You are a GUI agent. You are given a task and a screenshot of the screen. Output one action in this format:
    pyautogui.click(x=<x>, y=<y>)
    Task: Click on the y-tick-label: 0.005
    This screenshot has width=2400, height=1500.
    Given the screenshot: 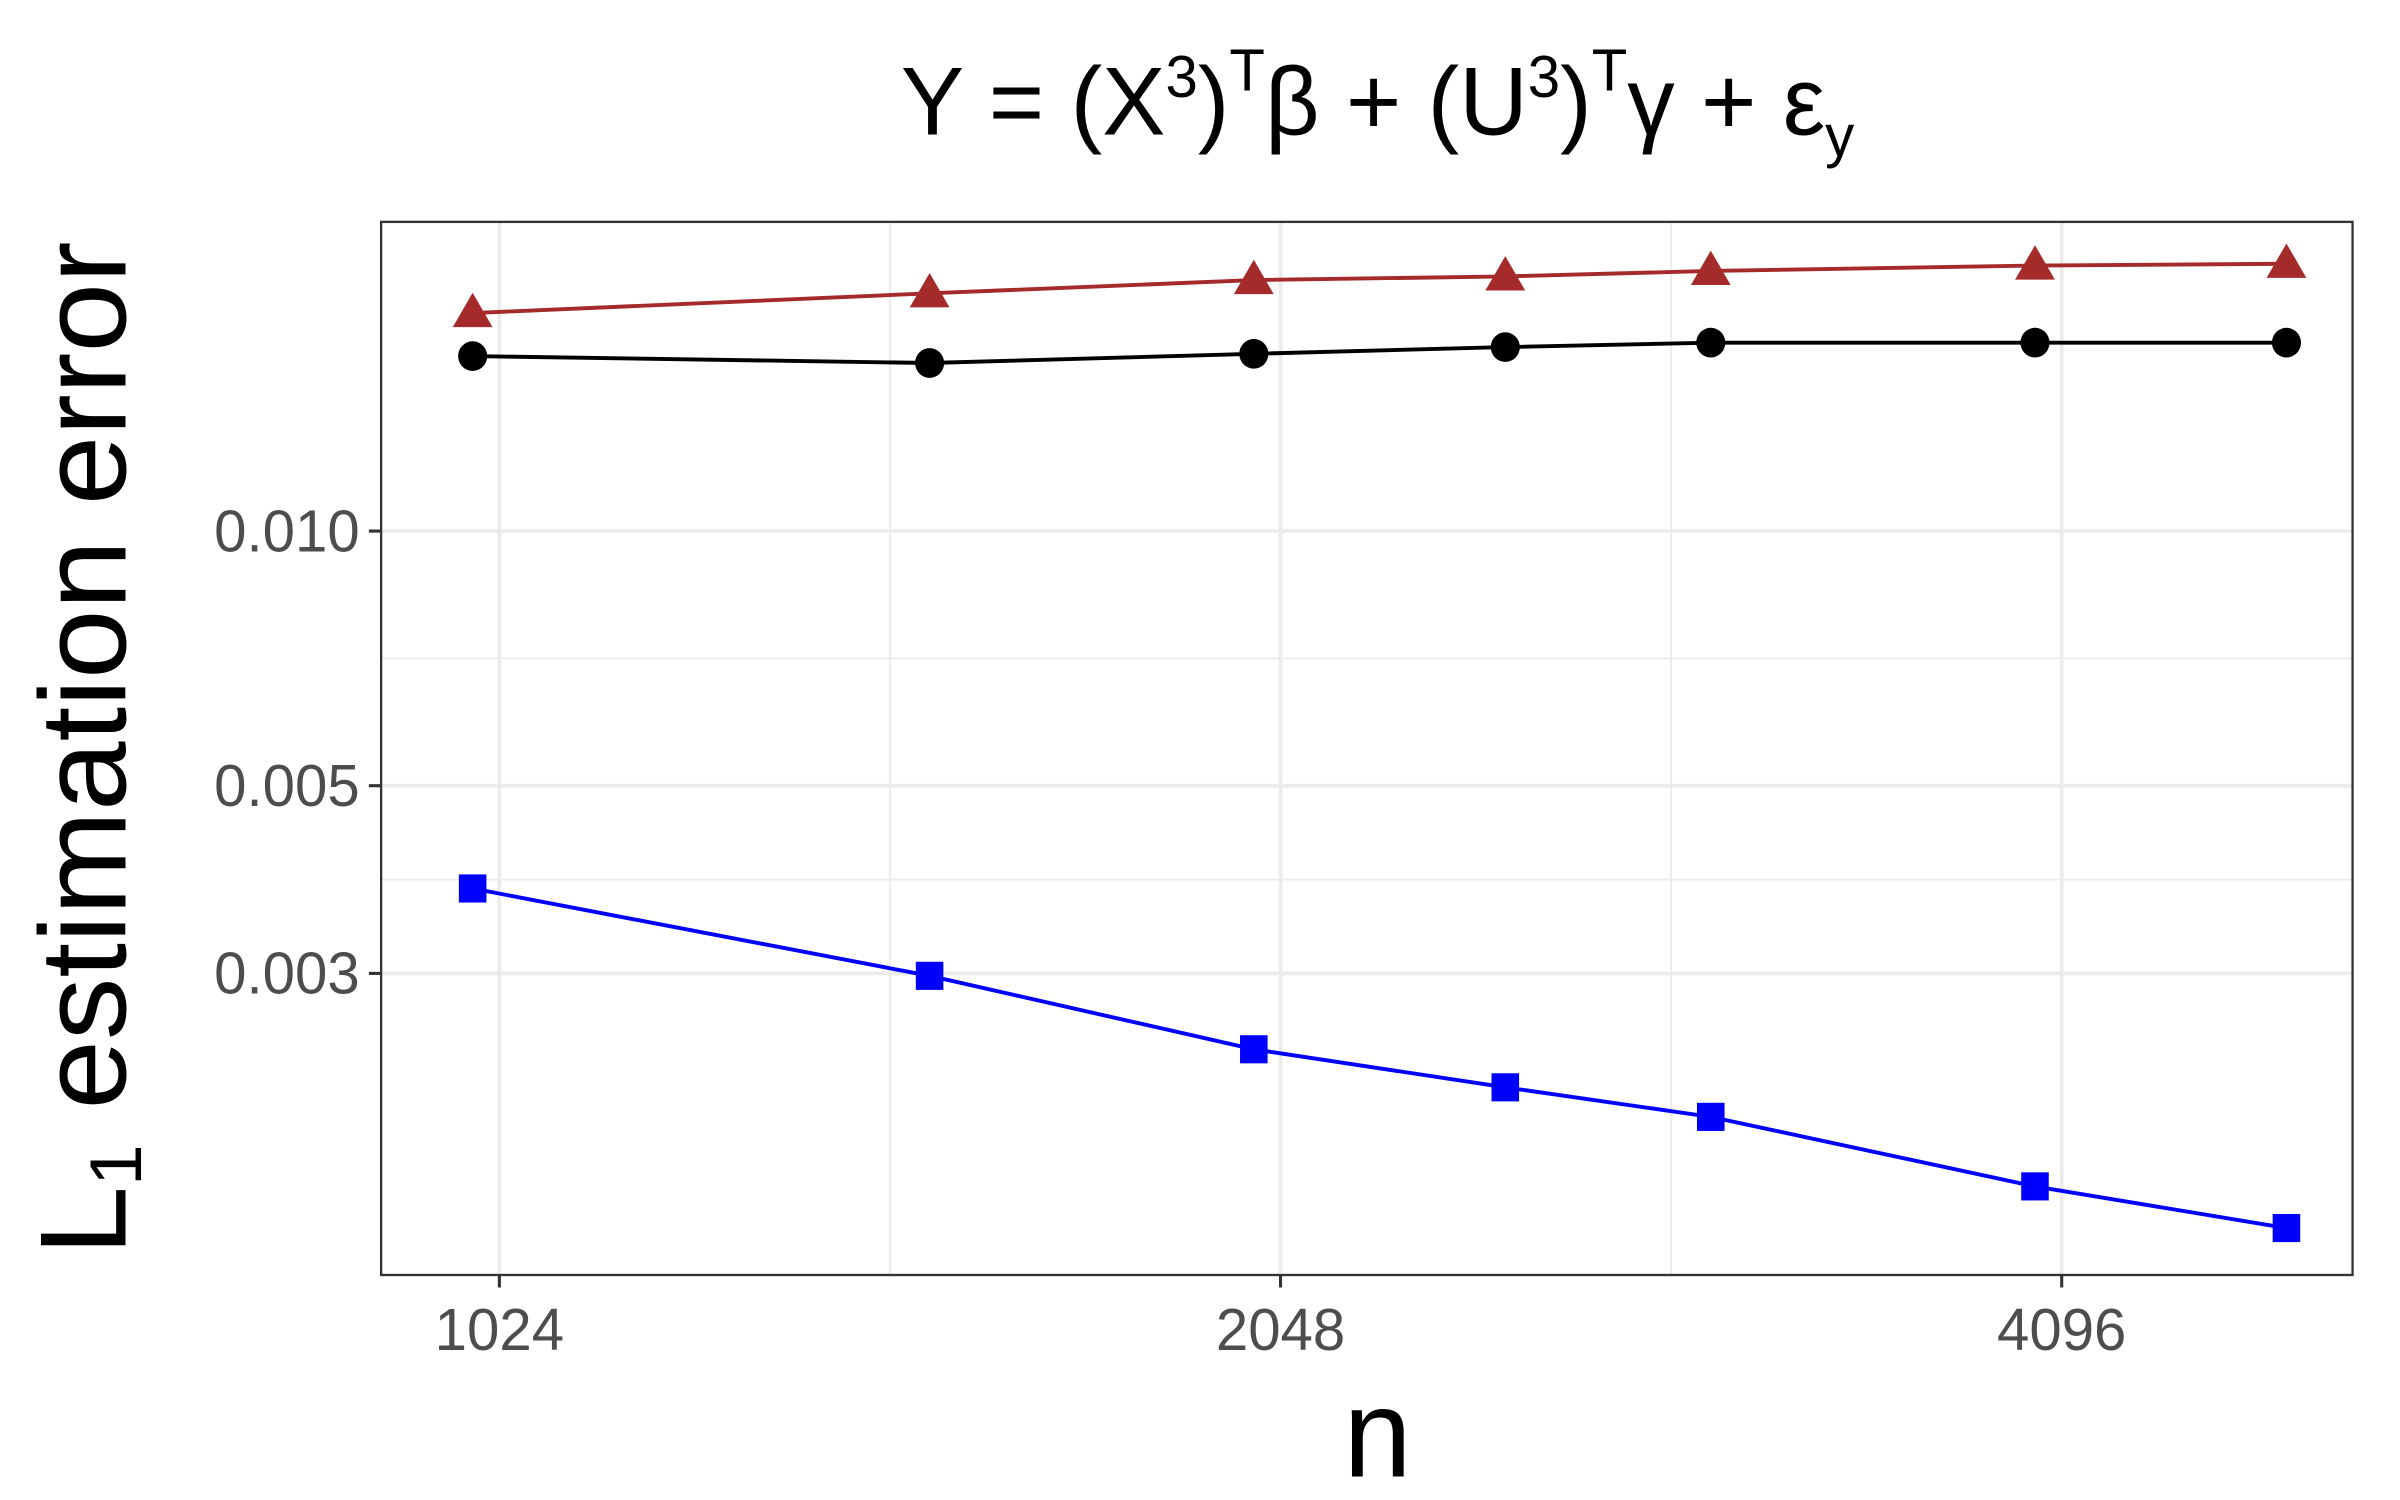 What is the action you would take?
    pyautogui.click(x=287, y=786)
    